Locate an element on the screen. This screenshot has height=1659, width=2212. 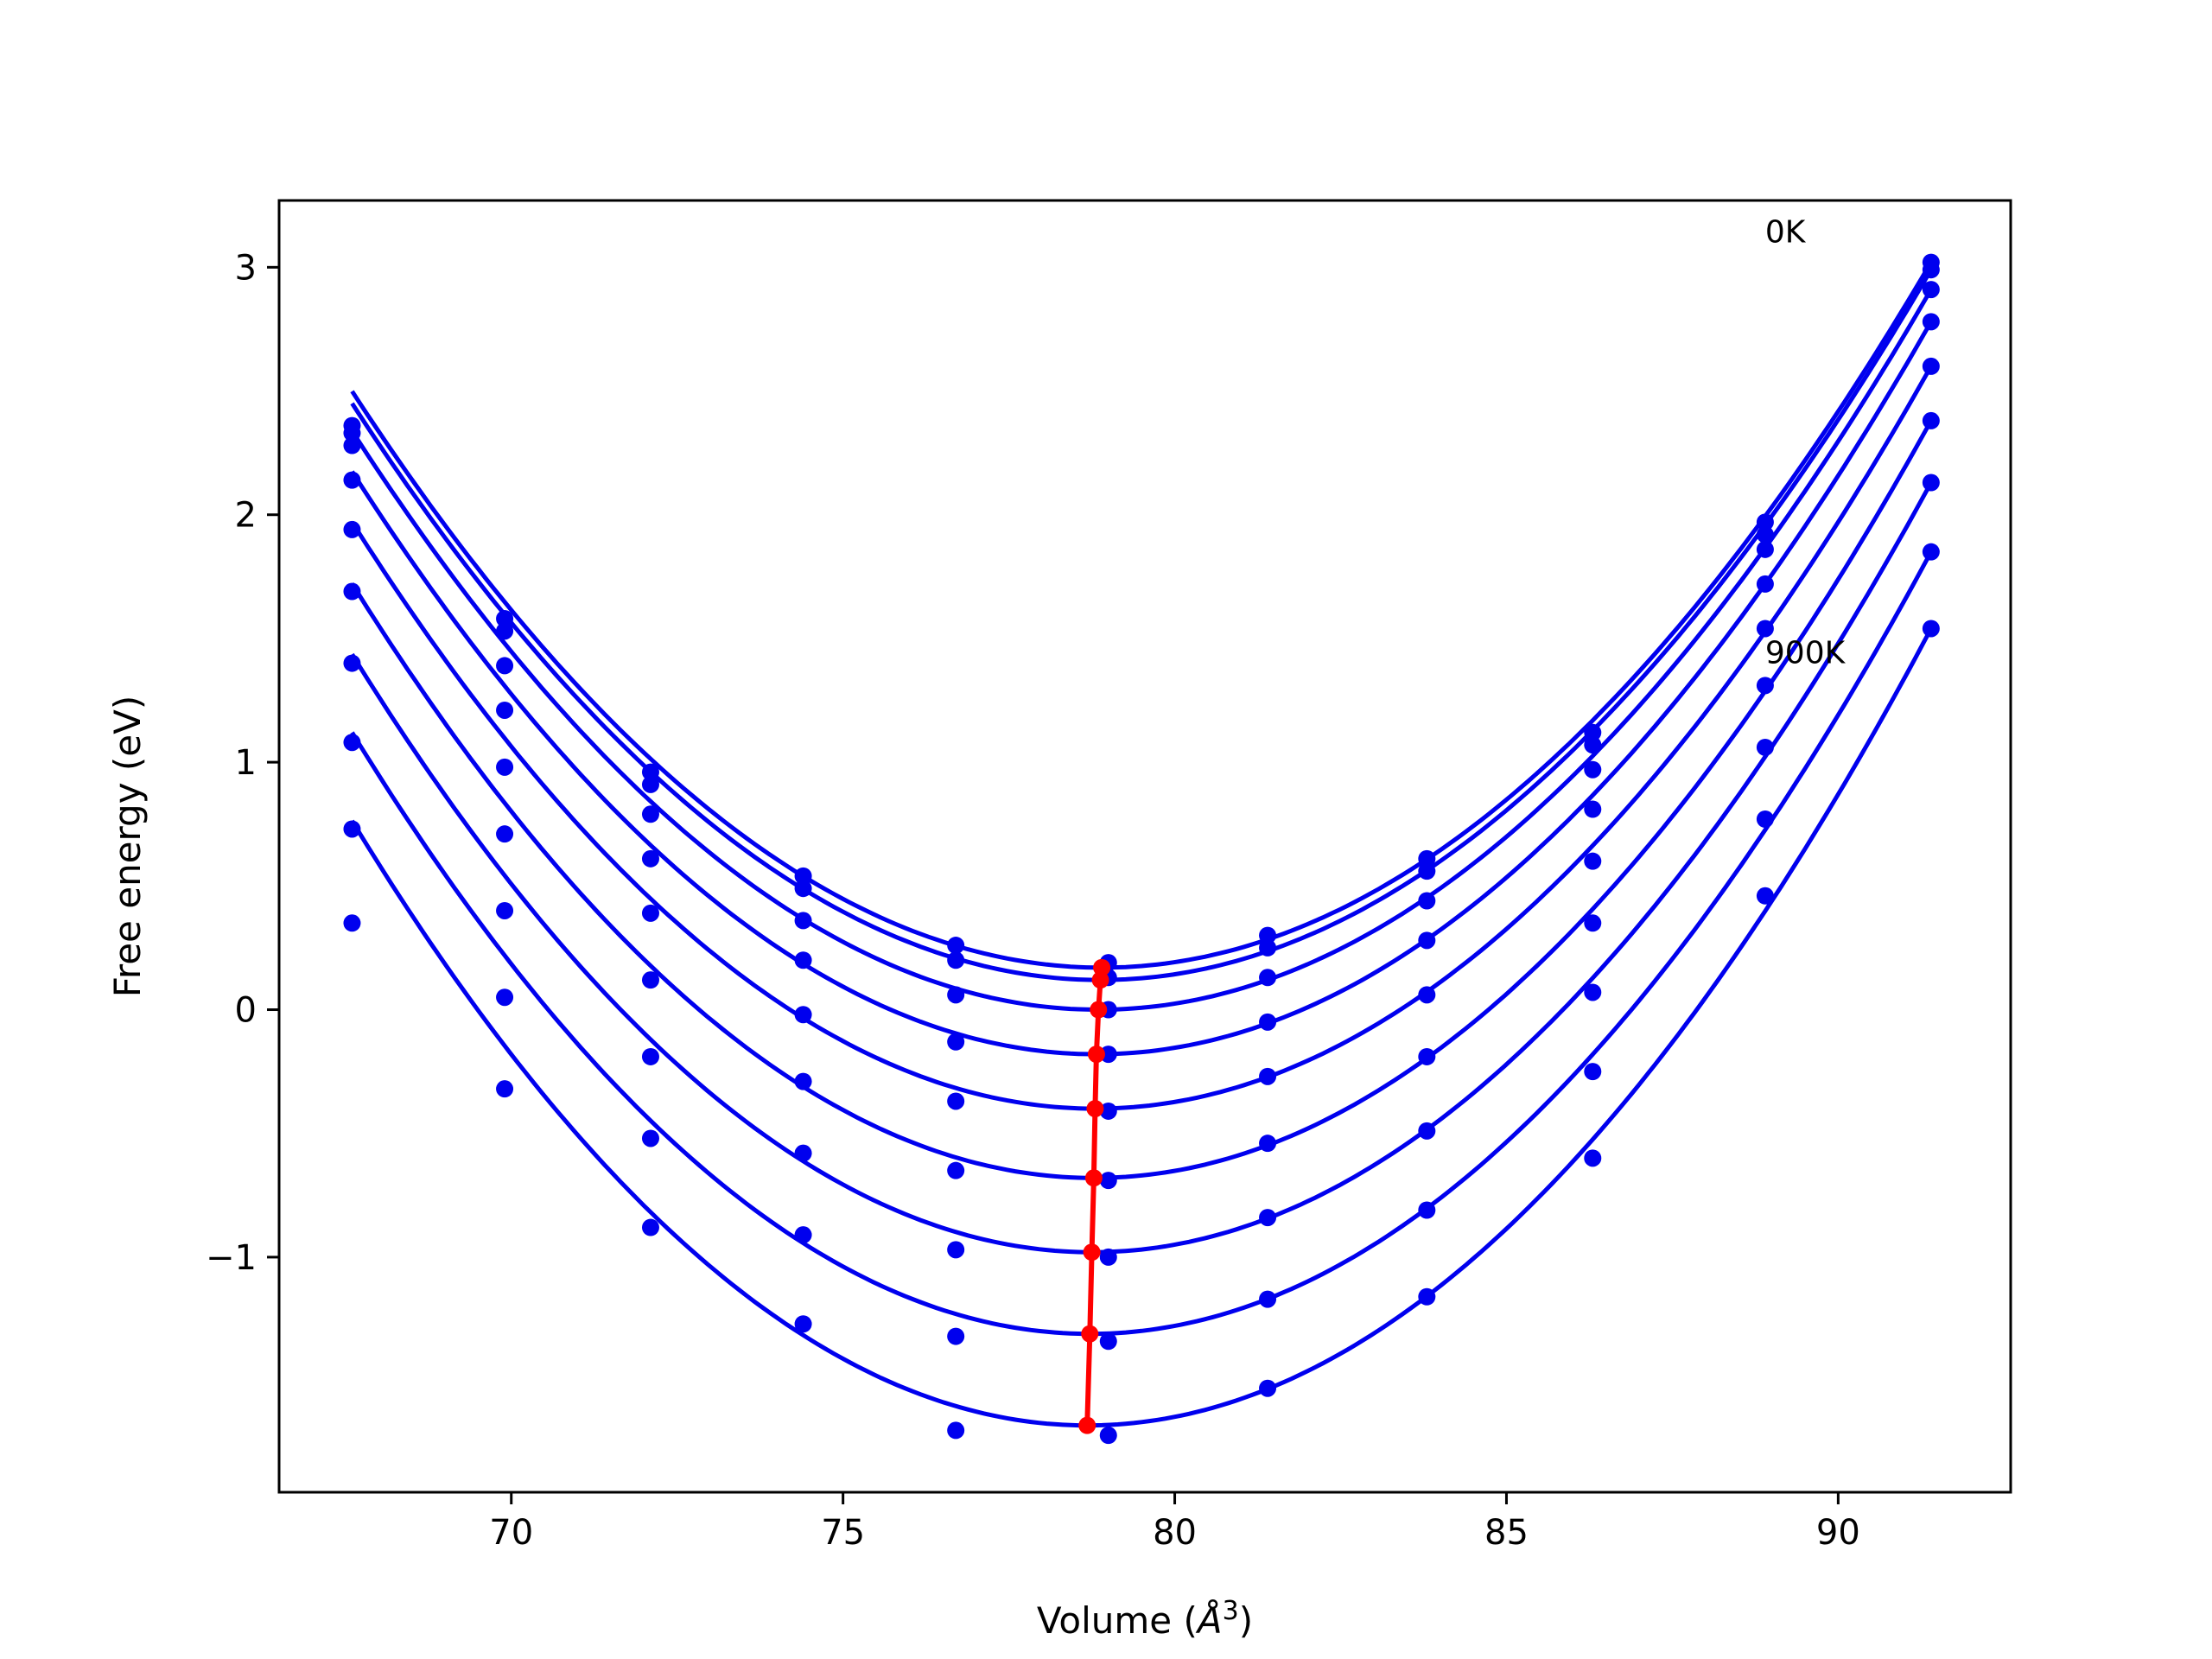
y-tick-label: 1 is located at coordinates (246, 763).